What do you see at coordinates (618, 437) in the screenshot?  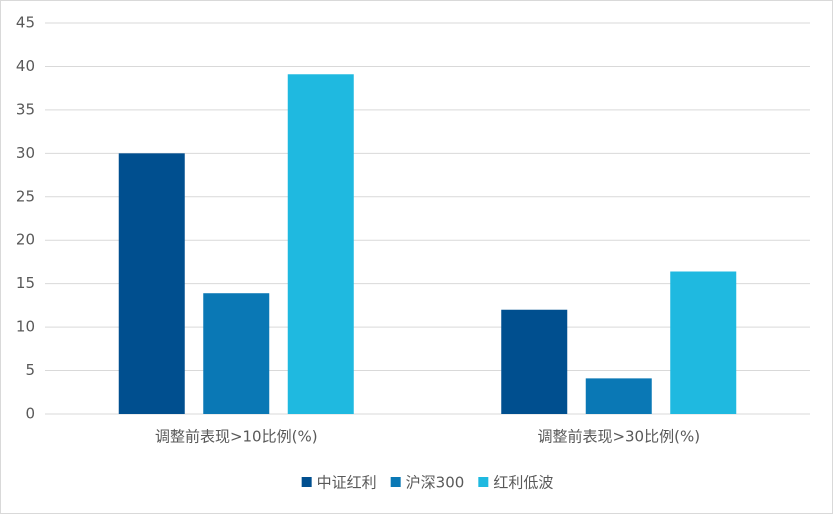 I see `x-tick-label: 调整前表现>30比例(%)` at bounding box center [618, 437].